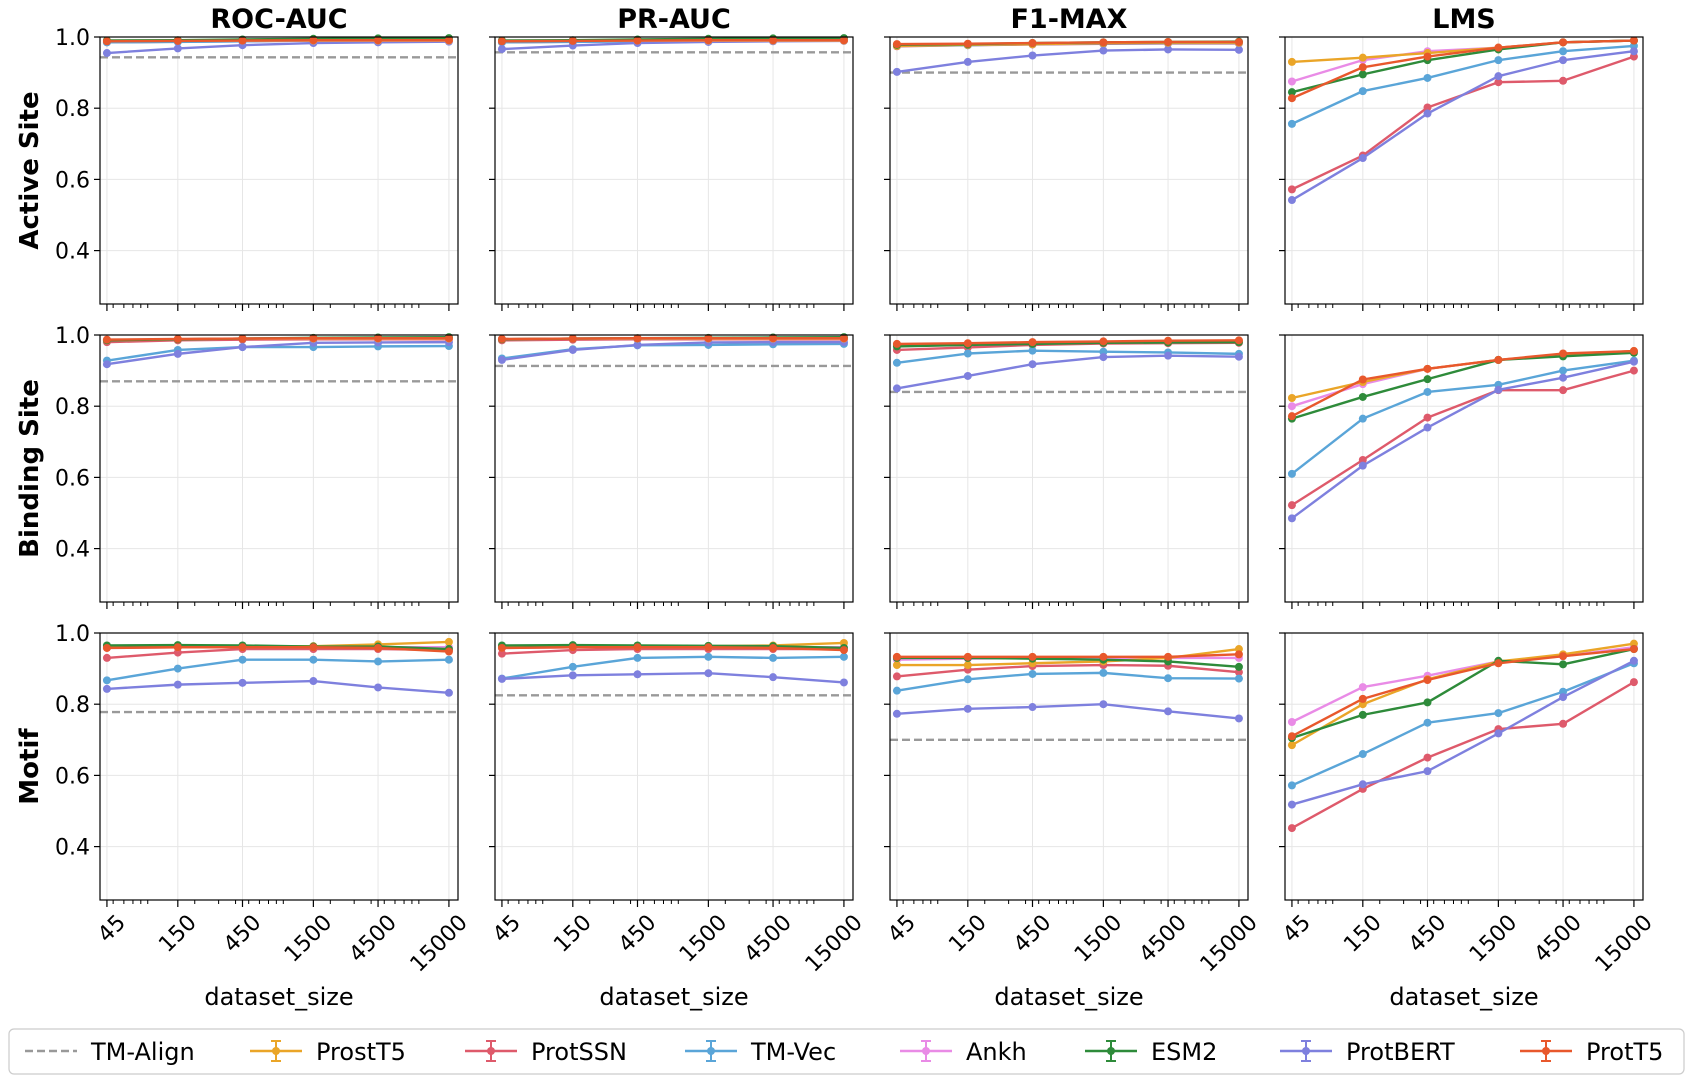 The width and height of the screenshot is (1693, 1080). Describe the element at coordinates (678, 821) in the screenshot. I see `panel-motif-pr-auc: 45 150 450 1500 4500 15000 dataset_size` at that location.